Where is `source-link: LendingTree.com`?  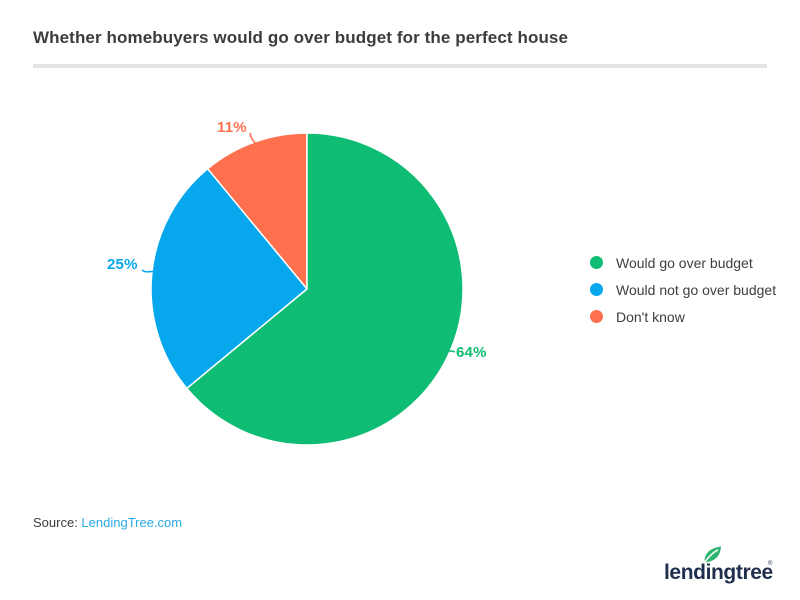
source-link: LendingTree.com is located at coordinates (132, 522).